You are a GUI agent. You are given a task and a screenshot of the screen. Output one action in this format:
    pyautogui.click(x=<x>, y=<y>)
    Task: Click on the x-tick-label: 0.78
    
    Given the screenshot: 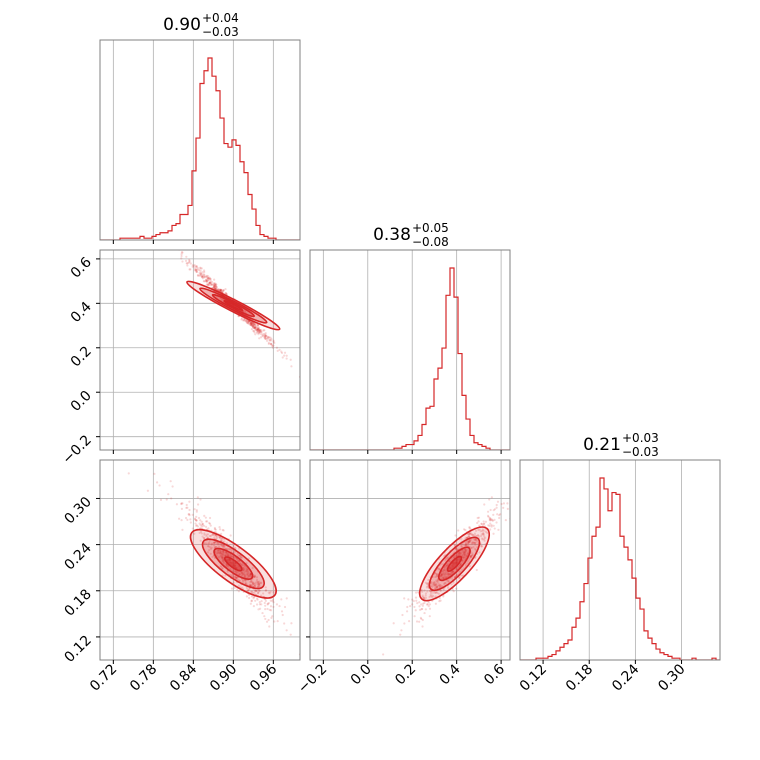 What is the action you would take?
    pyautogui.click(x=143, y=677)
    